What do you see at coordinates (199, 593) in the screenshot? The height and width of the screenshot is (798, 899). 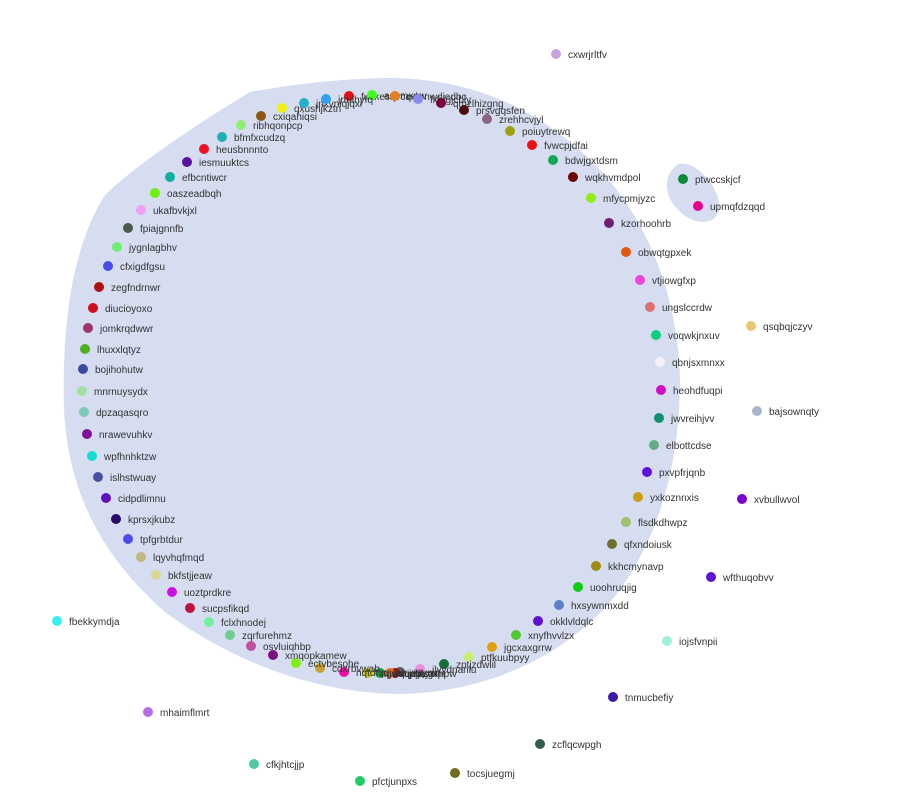 I see `node: uoztprdkre` at bounding box center [199, 593].